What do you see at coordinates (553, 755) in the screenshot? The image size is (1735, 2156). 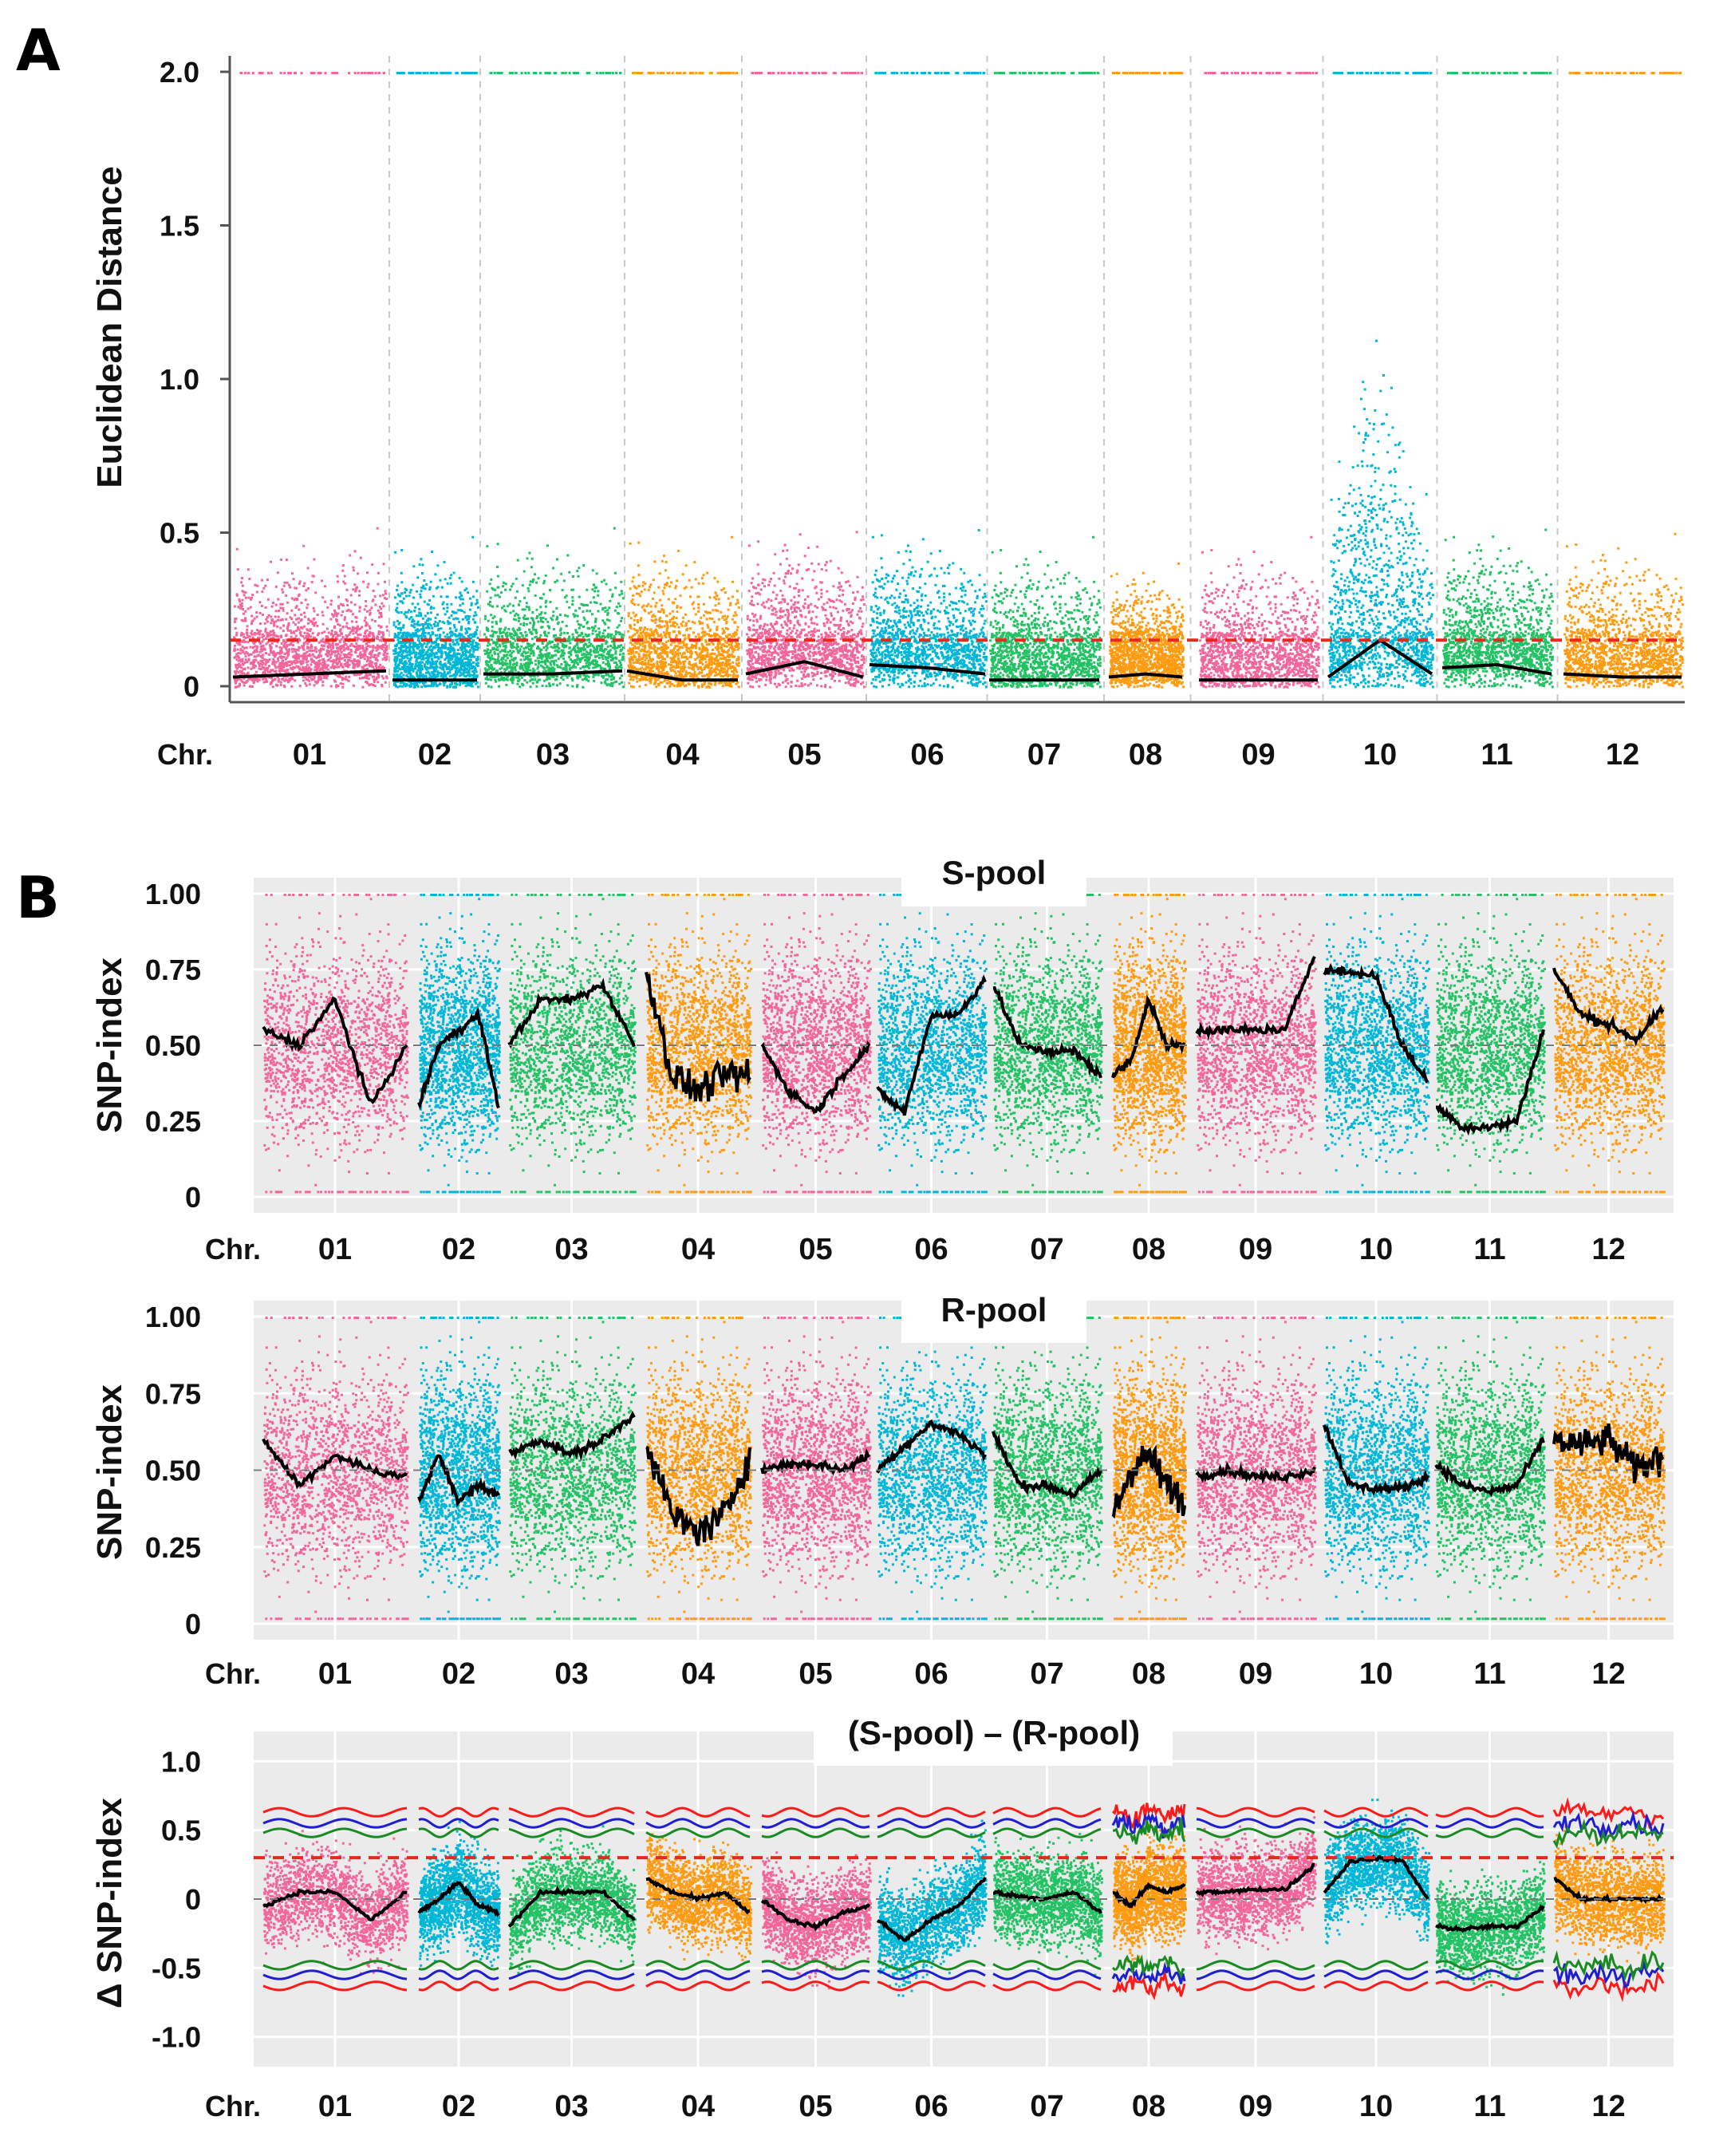 I see `x-tick-label: 03` at bounding box center [553, 755].